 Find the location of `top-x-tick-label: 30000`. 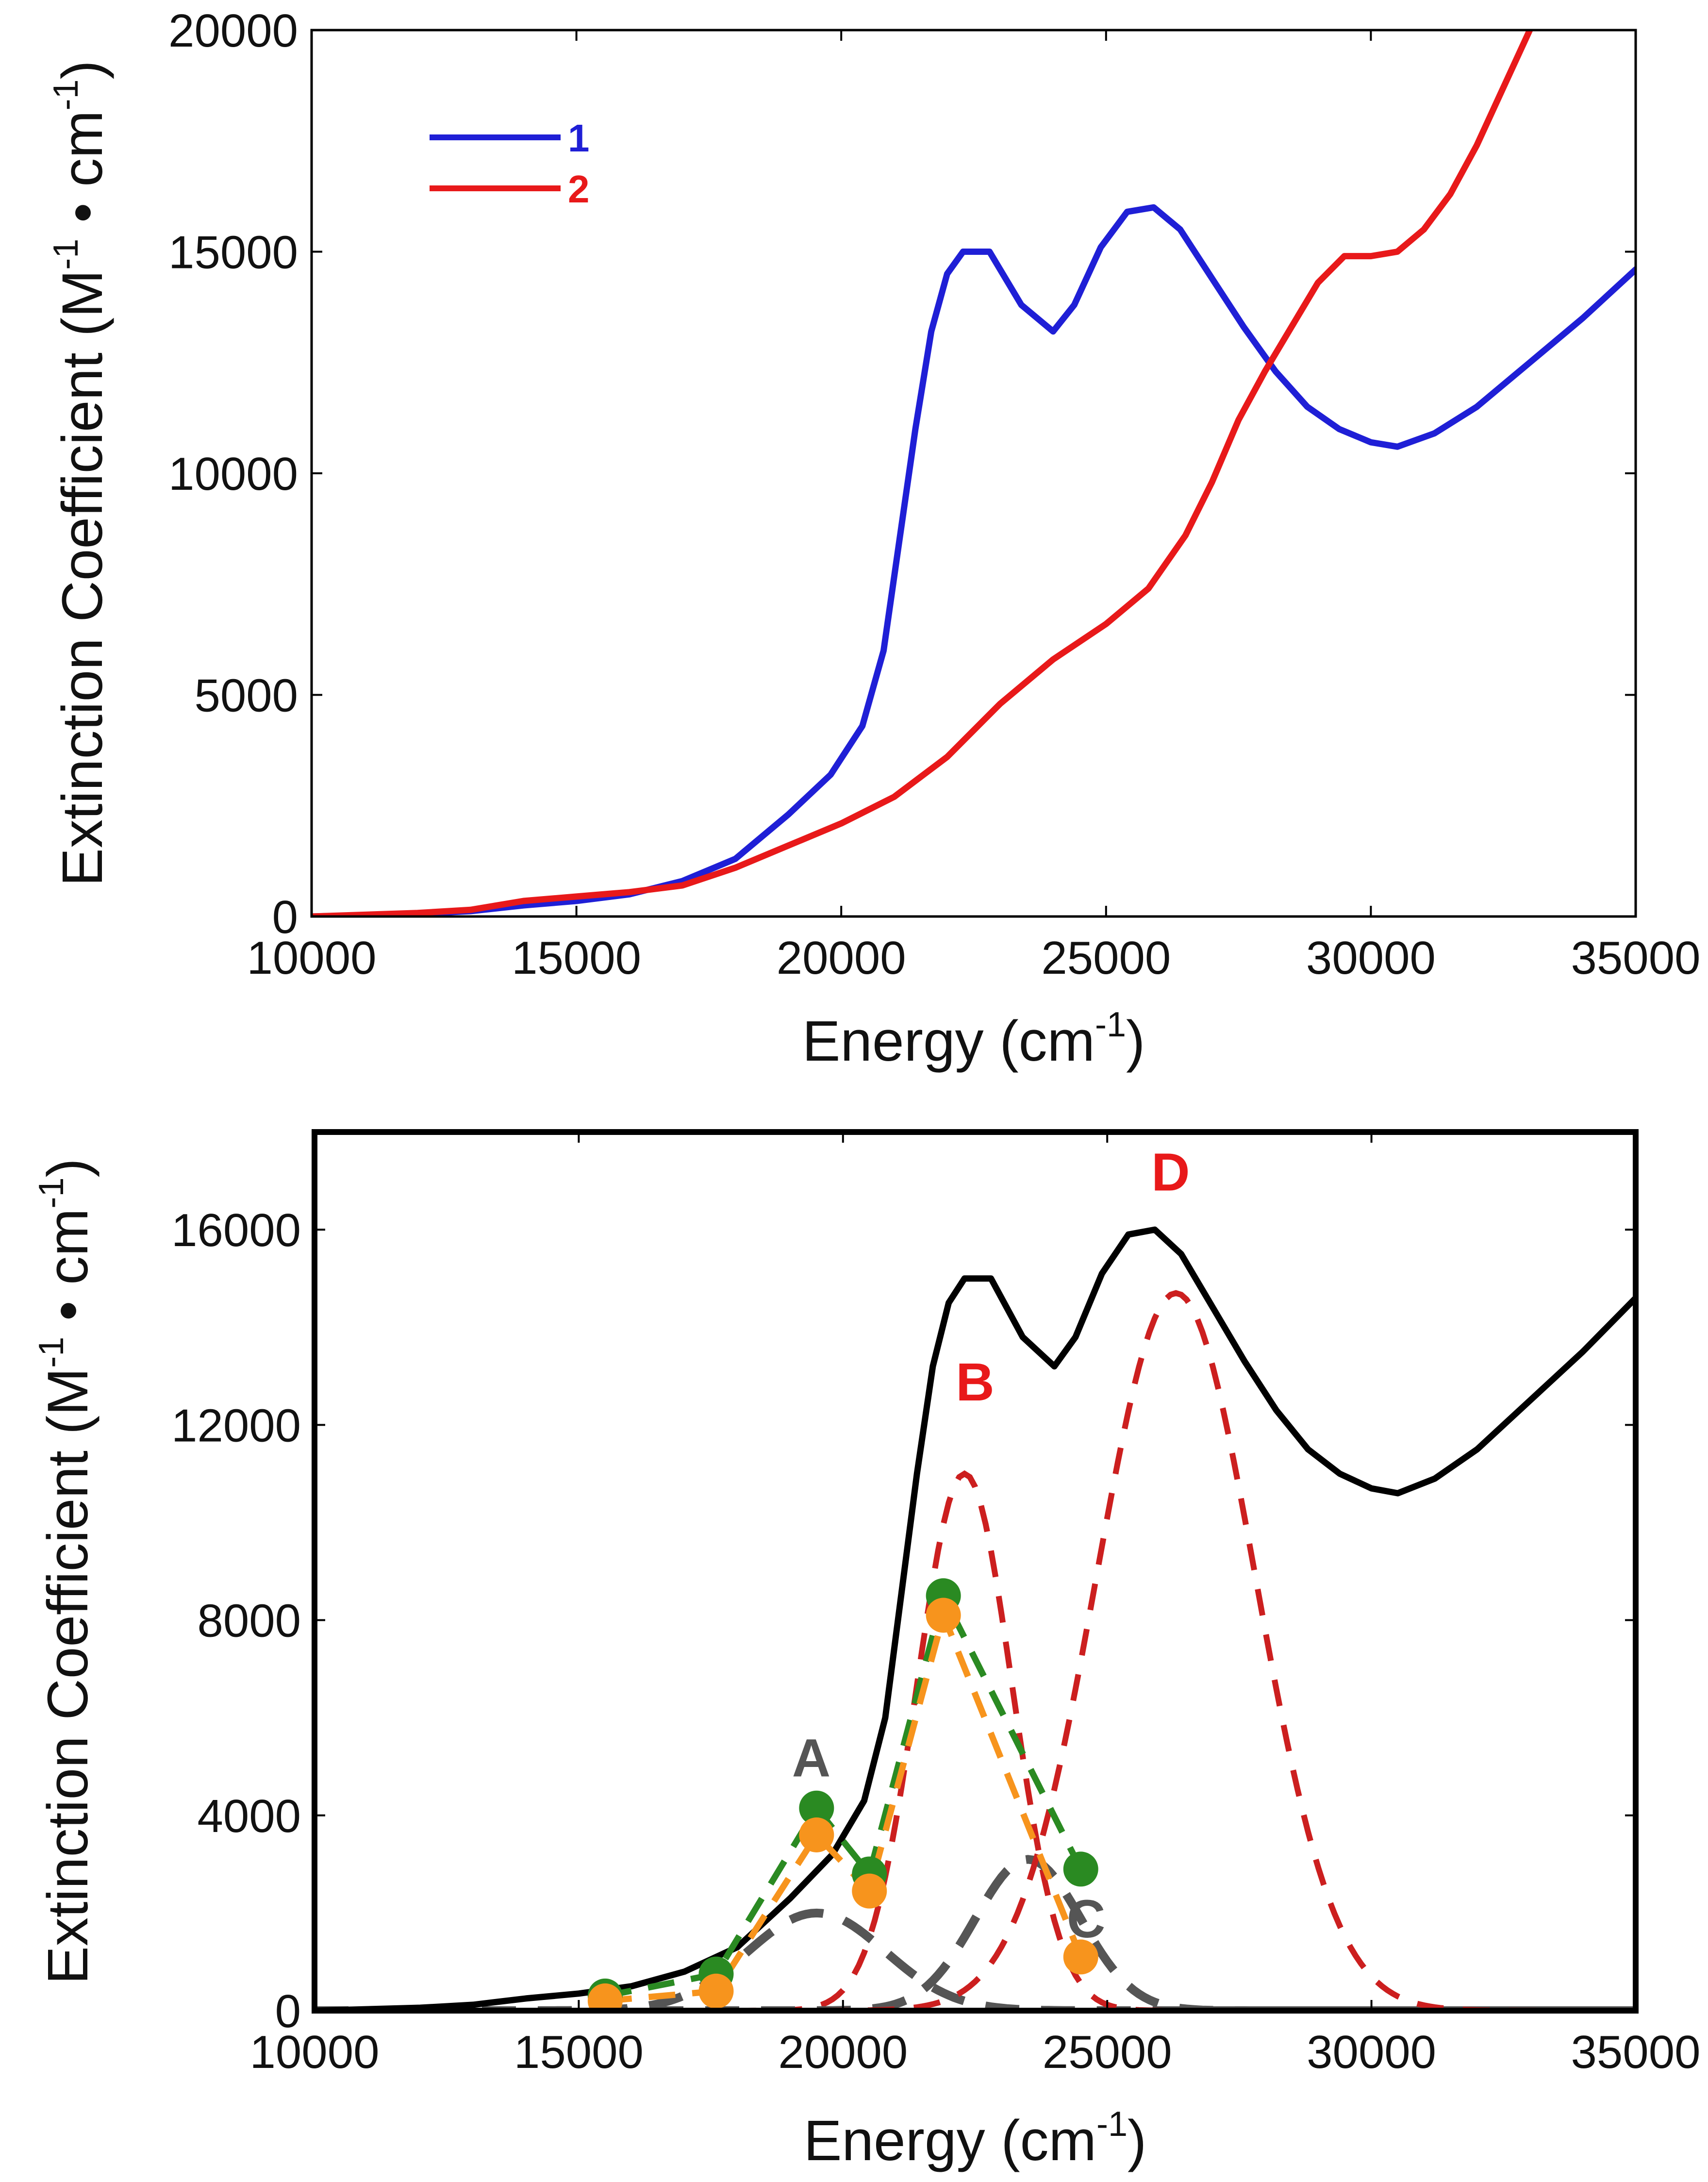

top-x-tick-label: 30000 is located at coordinates (1371, 958).